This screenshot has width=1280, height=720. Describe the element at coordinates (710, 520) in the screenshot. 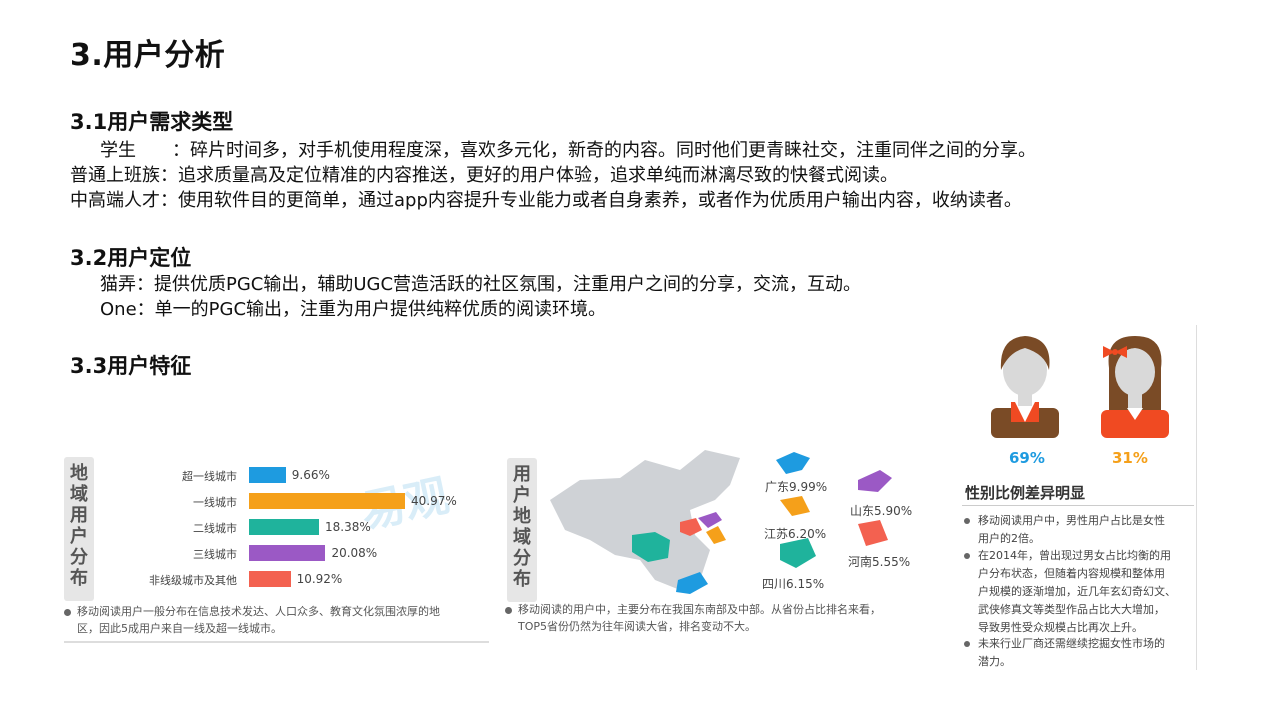

I see `map-region-shandong` at that location.